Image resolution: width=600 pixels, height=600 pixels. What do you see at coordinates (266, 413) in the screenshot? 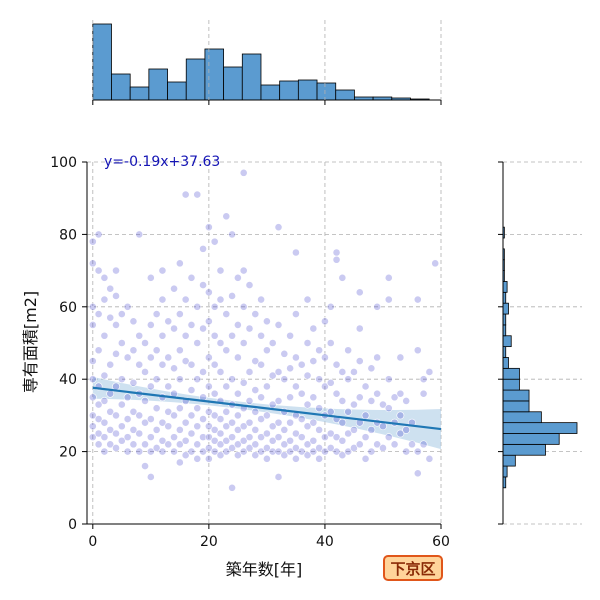
I see `ci-band` at bounding box center [266, 413].